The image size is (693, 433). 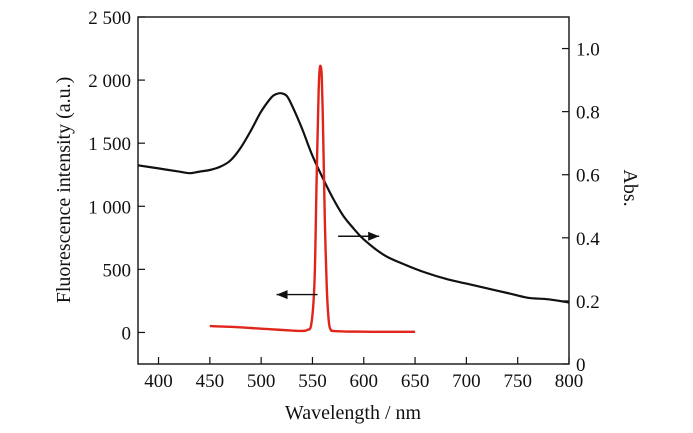 I want to click on x-tick-label: 450, so click(x=210, y=381).